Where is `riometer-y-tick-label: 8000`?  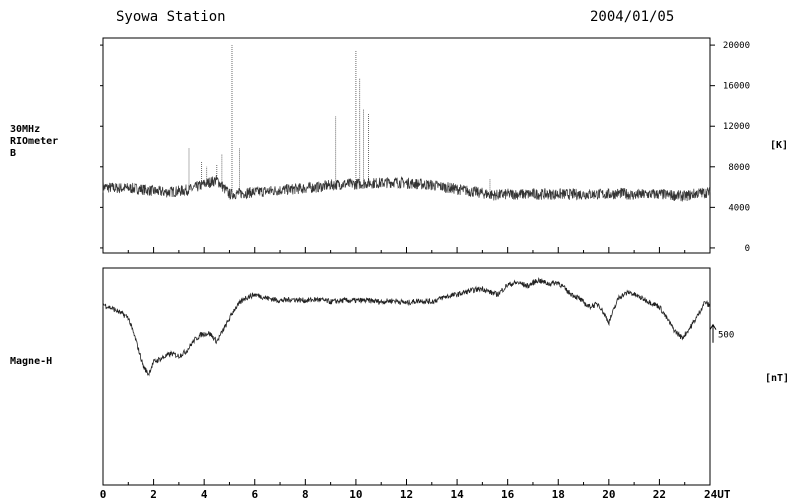 riometer-y-tick-label: 8000 is located at coordinates (739, 168).